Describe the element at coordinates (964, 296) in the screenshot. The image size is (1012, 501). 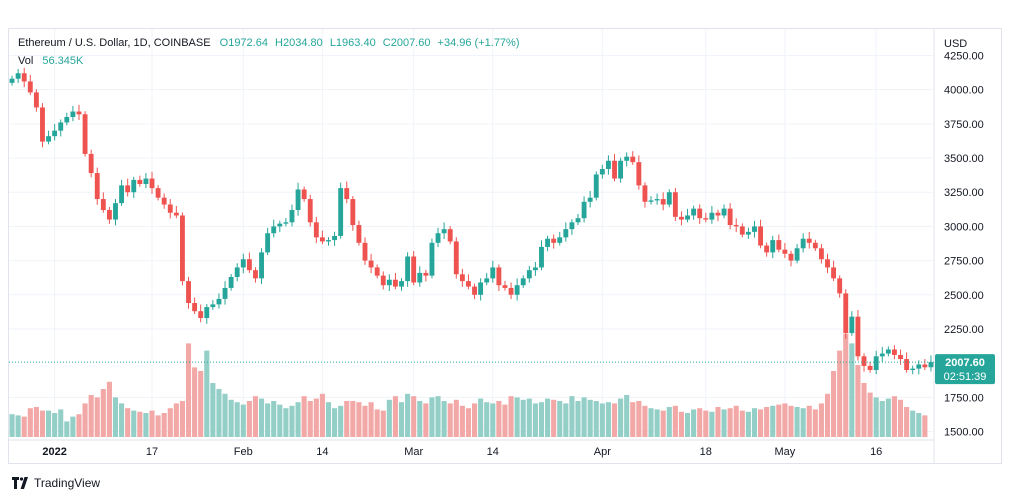
I see `price-tick-label: 2500.00` at that location.